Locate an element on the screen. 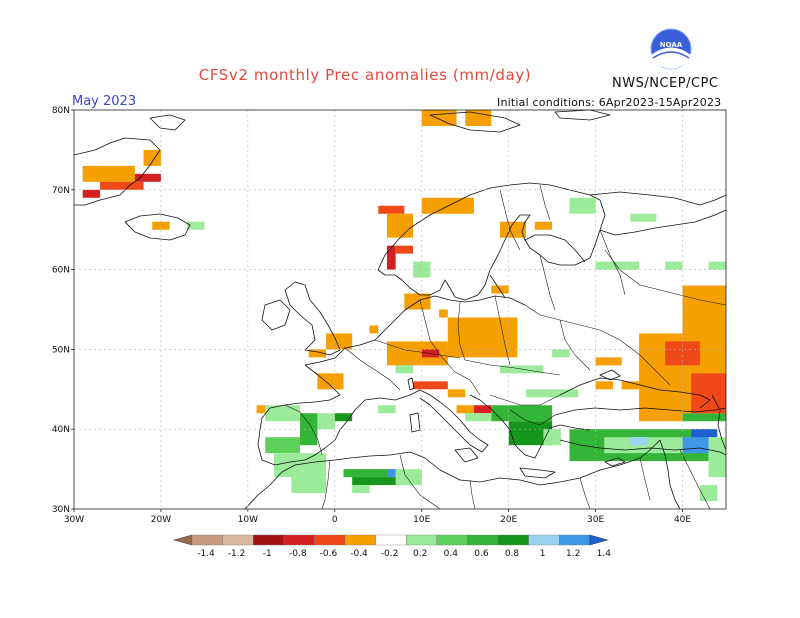  lon-tick-label: 40E is located at coordinates (682, 520).